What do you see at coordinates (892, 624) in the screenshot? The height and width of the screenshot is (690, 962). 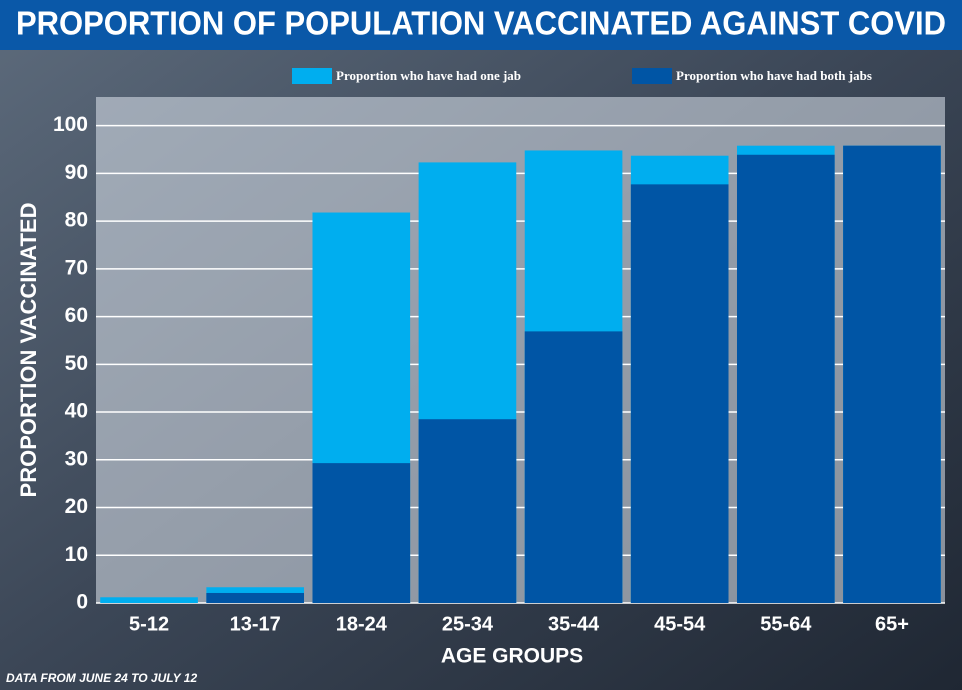 I see `x-tick-label: 65+` at bounding box center [892, 624].